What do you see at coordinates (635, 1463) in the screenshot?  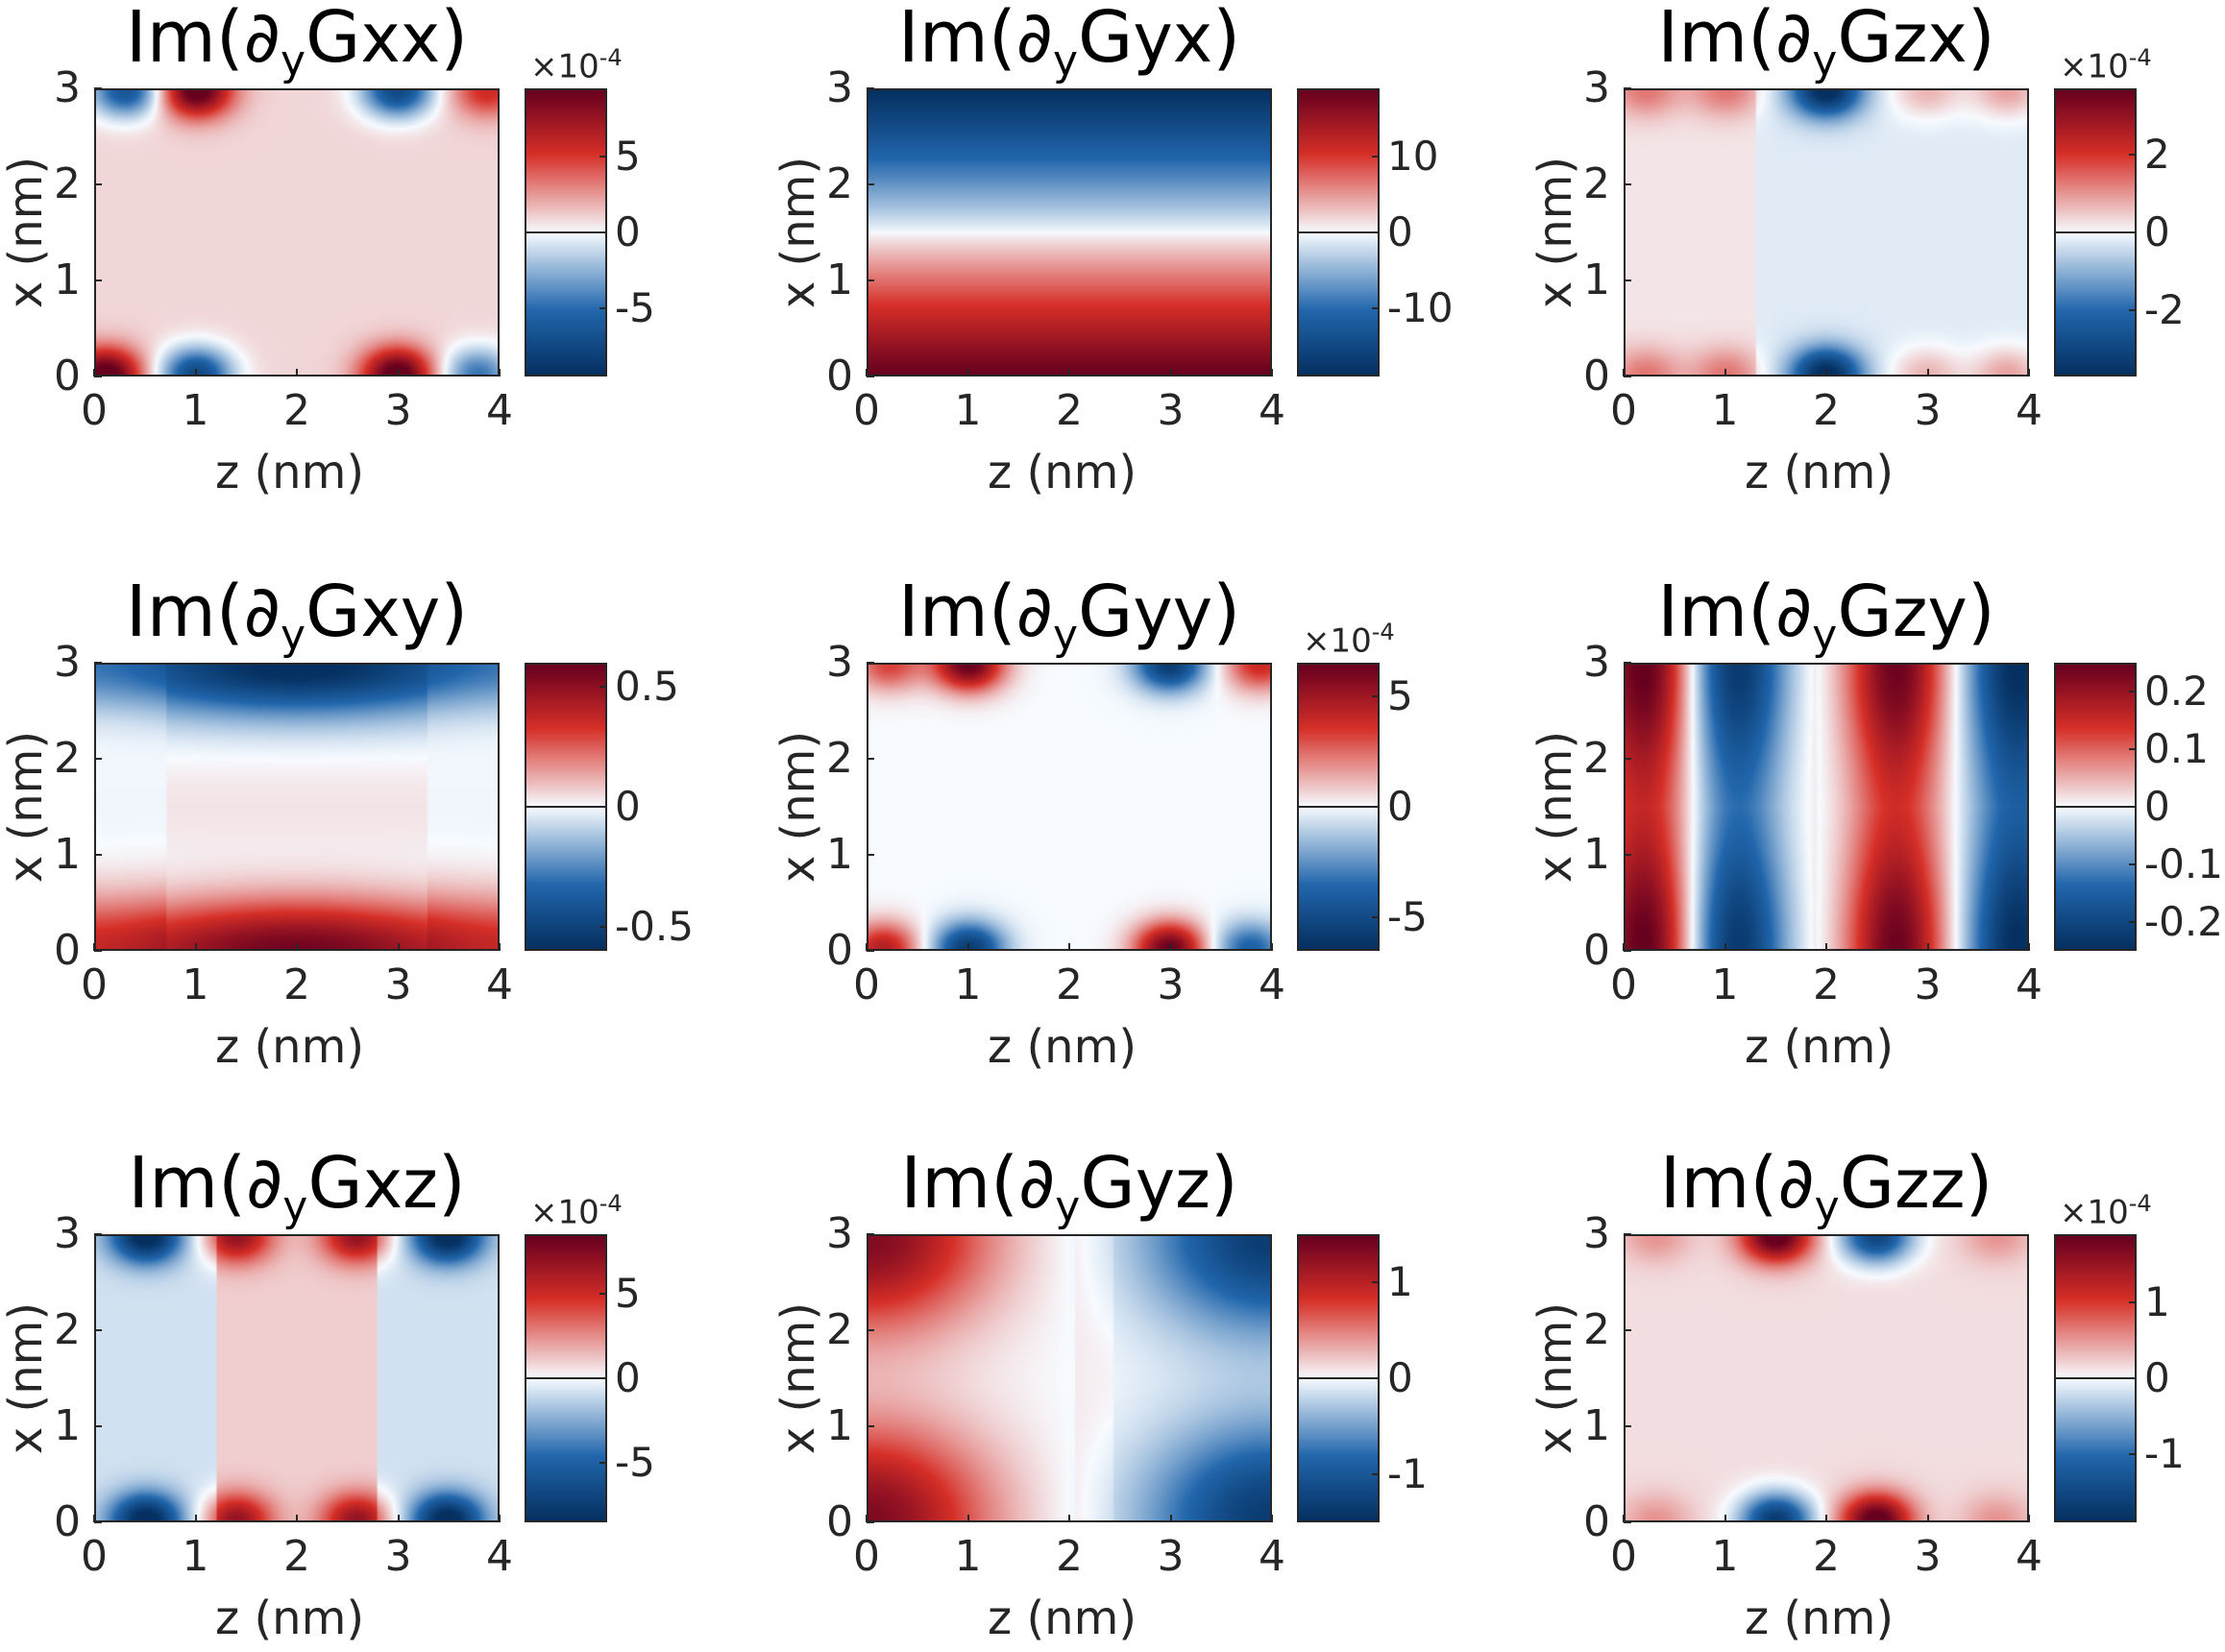 I see `colorbar-tick-label: -5` at bounding box center [635, 1463].